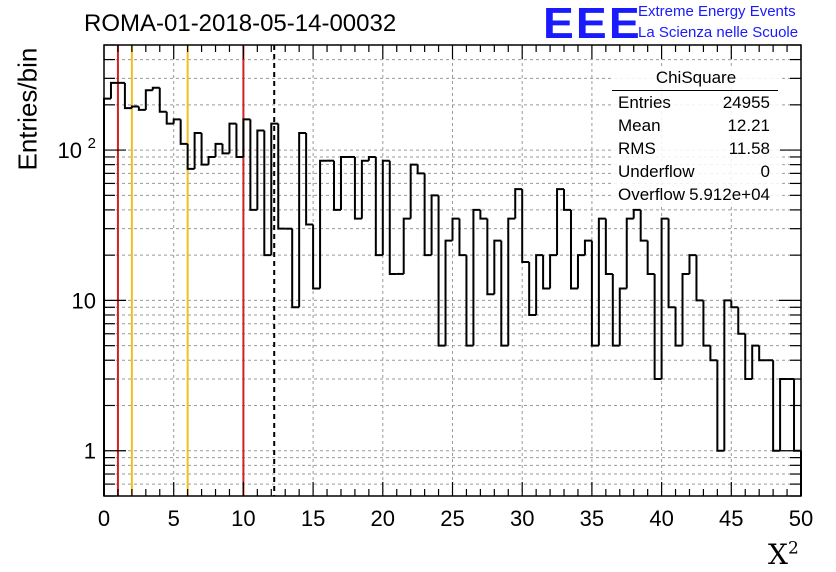 This screenshot has width=836, height=572. I want to click on x-tick-label: 15, so click(313, 518).